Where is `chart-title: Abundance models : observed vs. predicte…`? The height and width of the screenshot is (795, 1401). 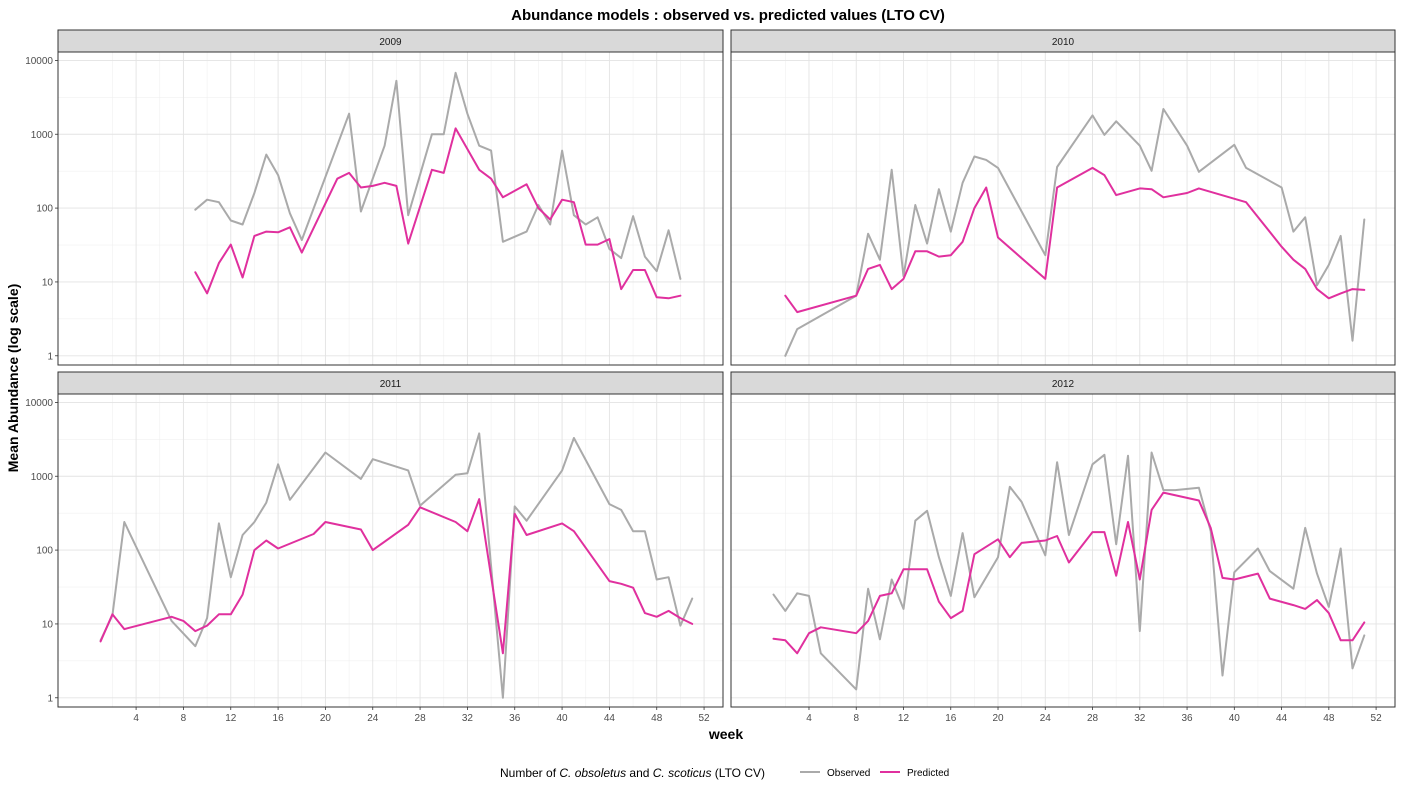
chart-title: Abundance models : observed vs. predicte… is located at coordinates (728, 15).